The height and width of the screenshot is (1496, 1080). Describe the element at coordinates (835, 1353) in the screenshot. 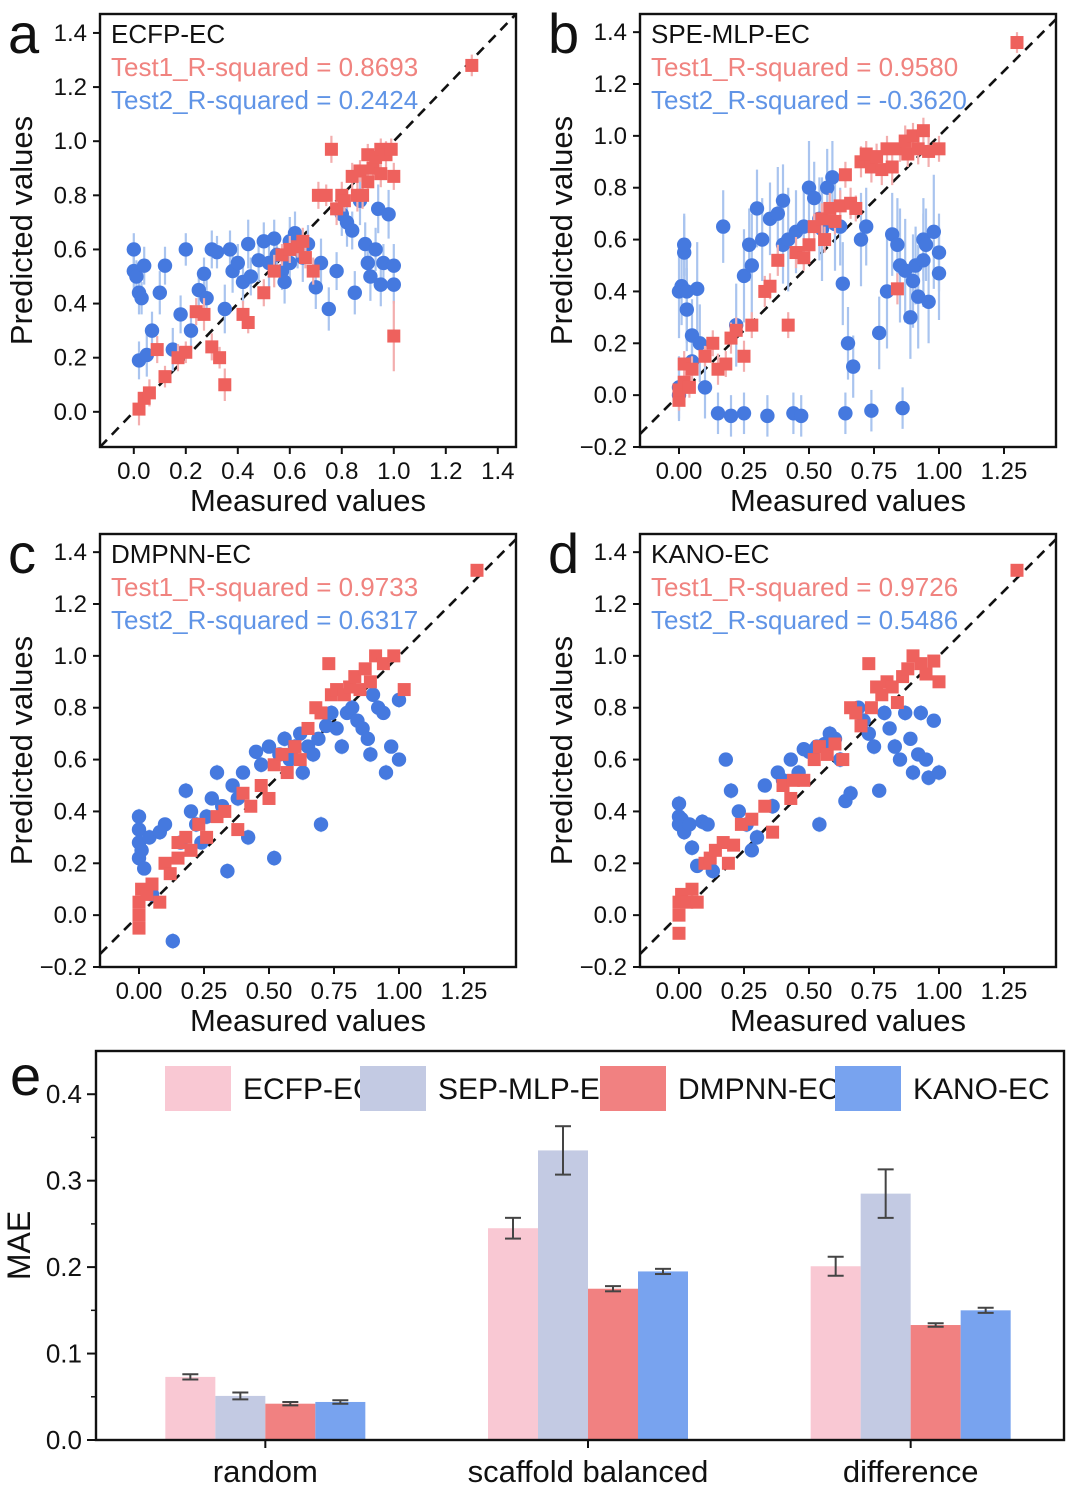

I see `bar-ECFP-EC` at that location.